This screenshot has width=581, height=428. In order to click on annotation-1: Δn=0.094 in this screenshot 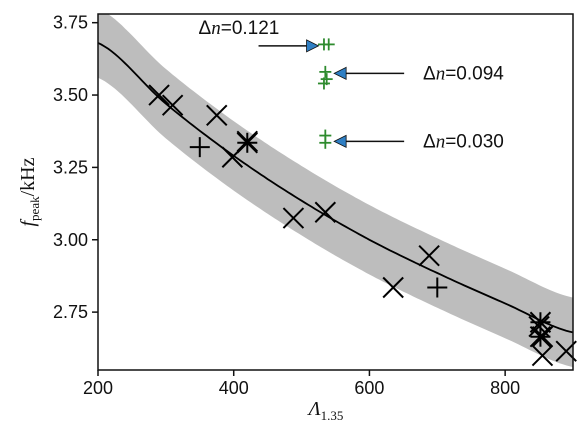, I will do `click(418, 73)`.